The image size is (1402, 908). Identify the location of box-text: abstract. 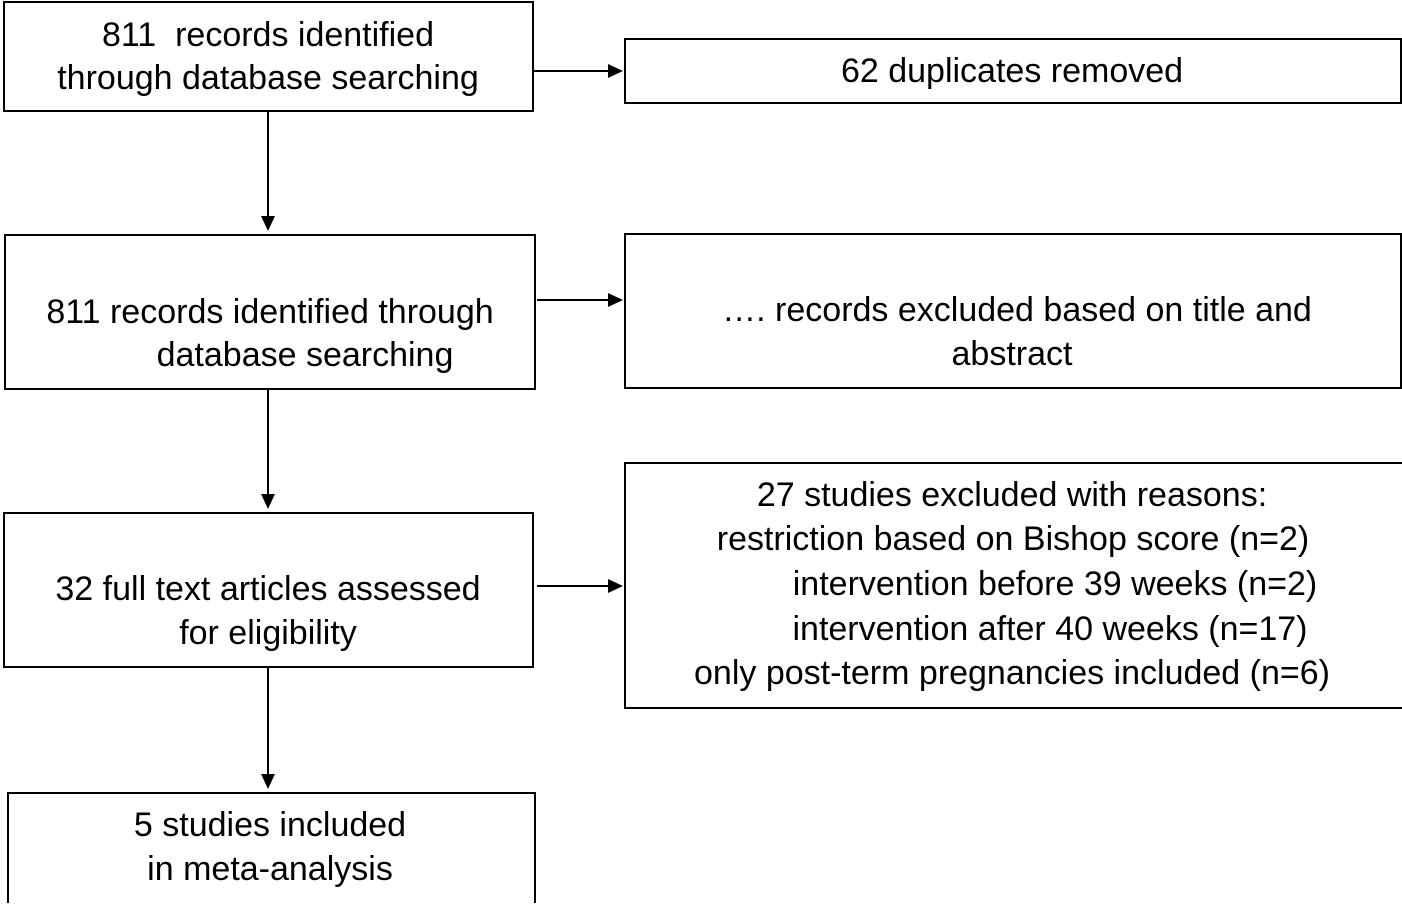
(1012, 354).